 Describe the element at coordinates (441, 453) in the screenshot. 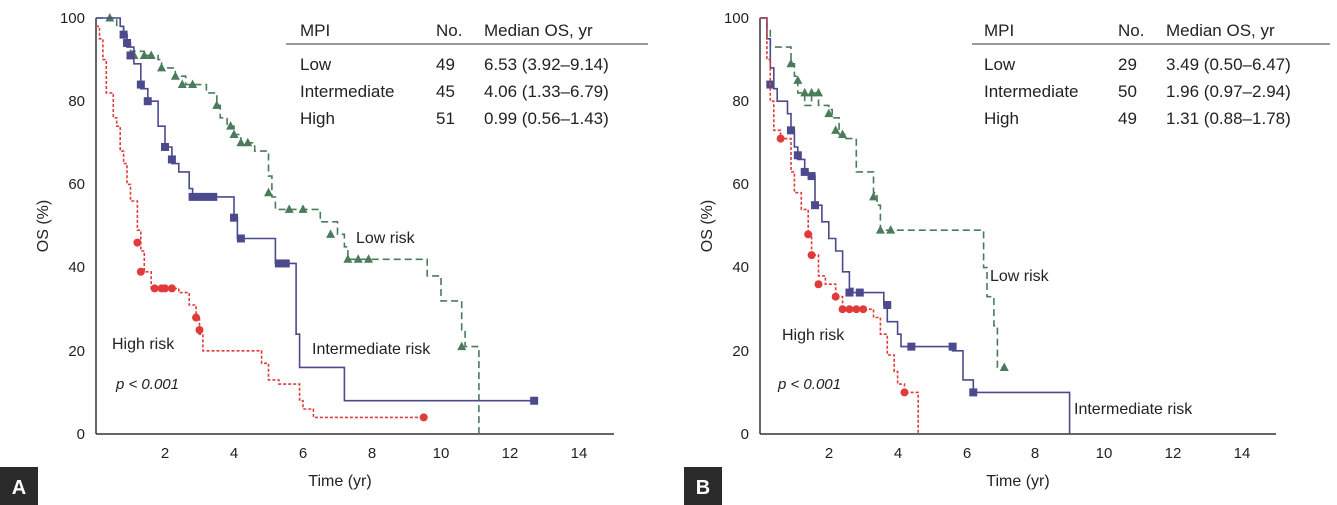

I see `x-tick-label-a: 10` at that location.